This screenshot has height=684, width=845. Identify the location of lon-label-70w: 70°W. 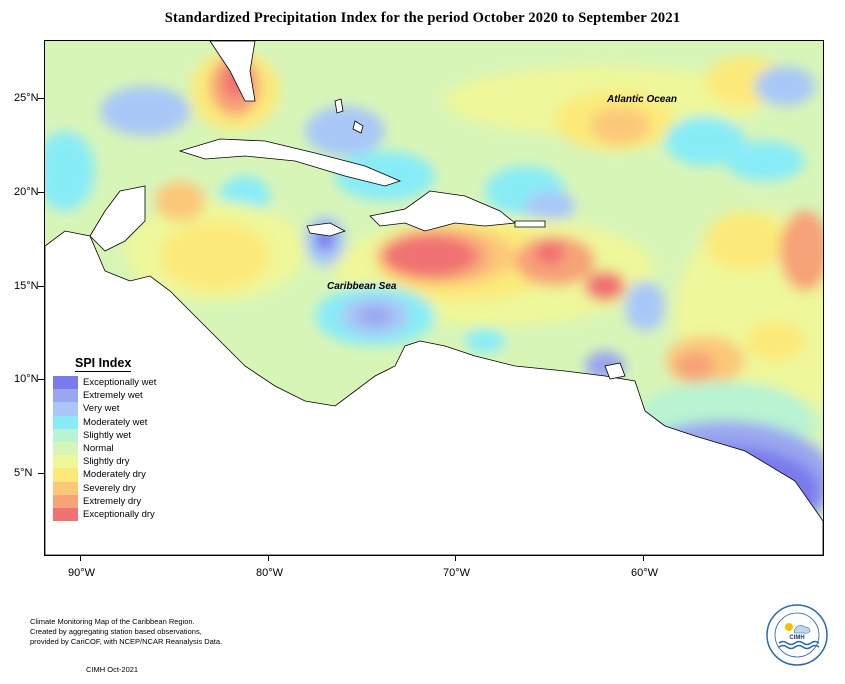
(457, 573).